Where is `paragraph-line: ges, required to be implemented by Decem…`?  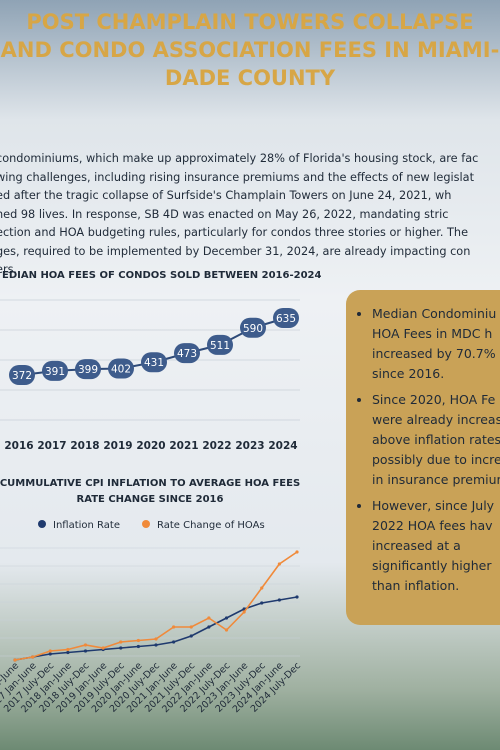 paragraph-line: ges, required to be implemented by Decem… is located at coordinates (235, 251).